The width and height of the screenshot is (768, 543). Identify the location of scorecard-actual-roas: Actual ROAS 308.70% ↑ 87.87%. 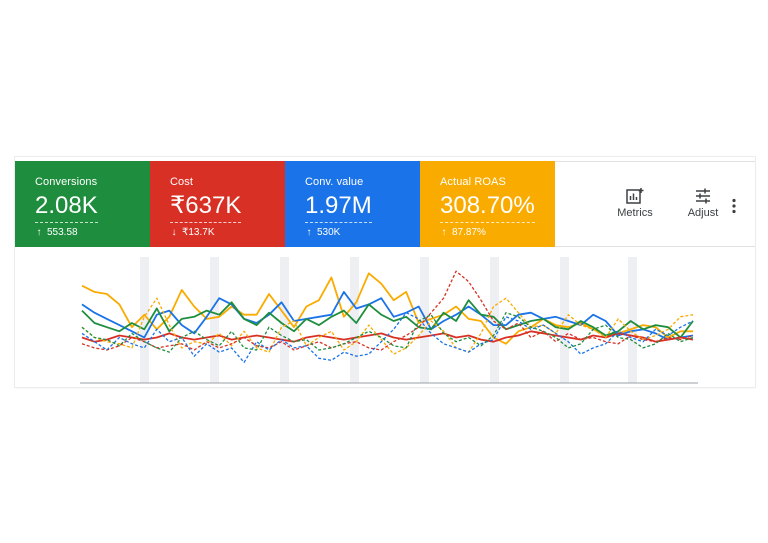
(487, 204).